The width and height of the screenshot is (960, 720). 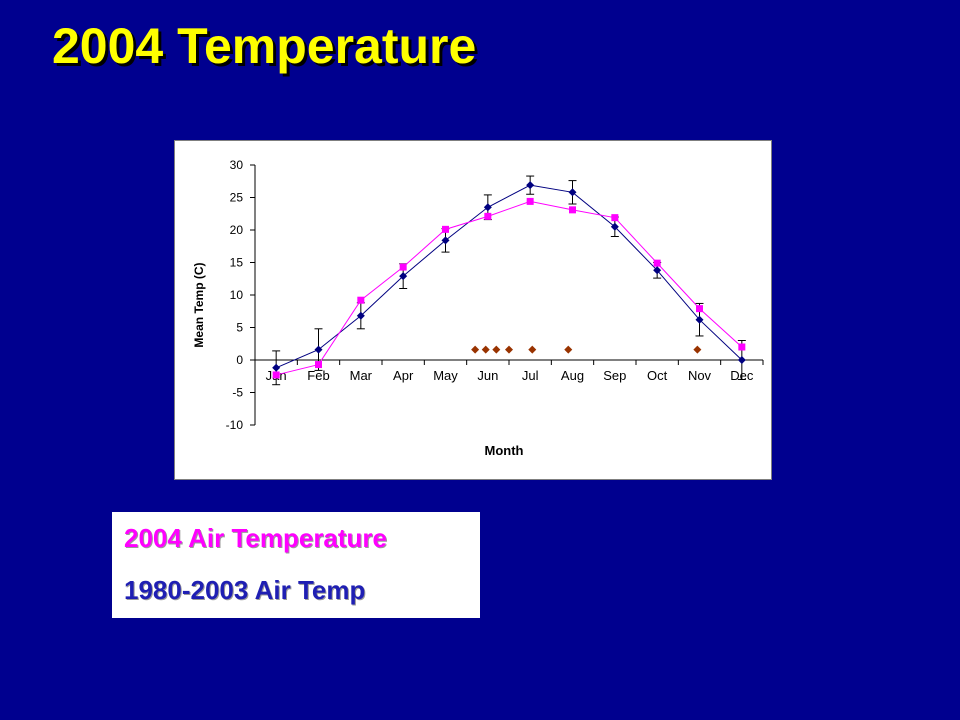 What do you see at coordinates (264, 46) in the screenshot?
I see `slide-title: 2004 Temperature` at bounding box center [264, 46].